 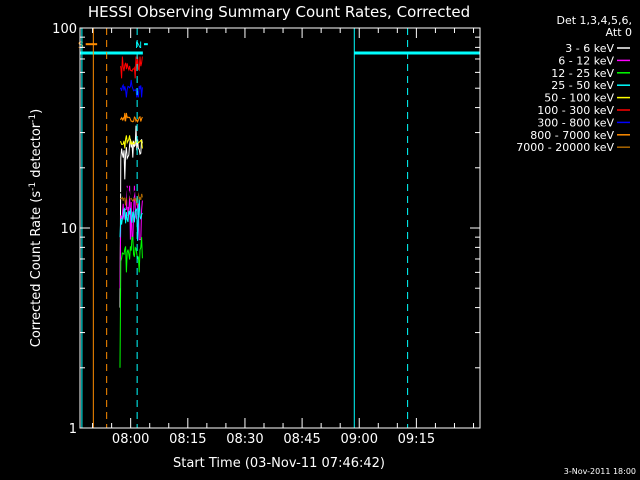 What do you see at coordinates (416, 439) in the screenshot?
I see `x-tick-label: 09:15` at bounding box center [416, 439].